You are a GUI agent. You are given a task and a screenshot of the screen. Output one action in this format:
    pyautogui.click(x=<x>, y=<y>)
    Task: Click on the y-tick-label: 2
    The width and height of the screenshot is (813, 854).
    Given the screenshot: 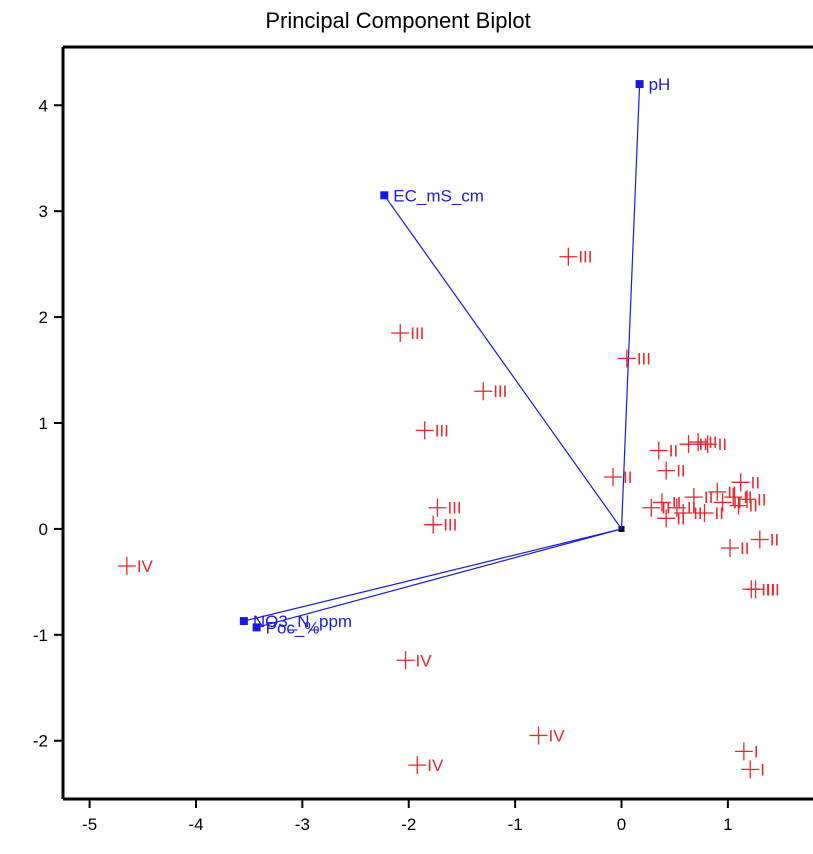 What is the action you would take?
    pyautogui.click(x=43, y=317)
    